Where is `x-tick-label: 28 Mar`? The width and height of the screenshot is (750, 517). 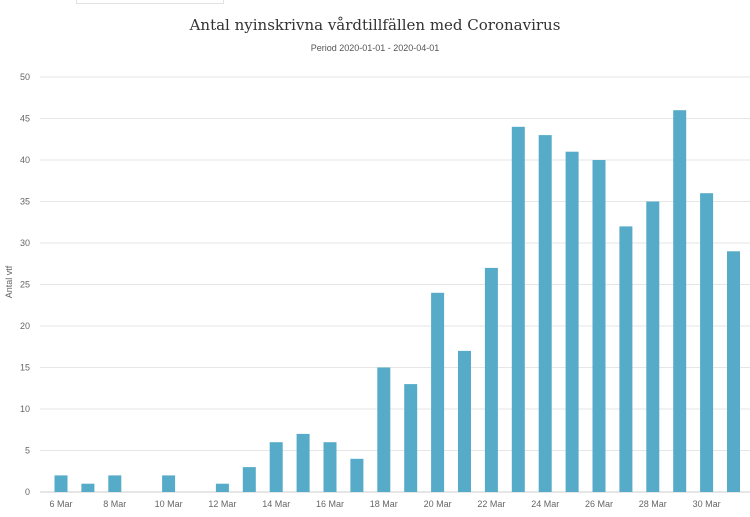
x-tick-label: 28 Mar is located at coordinates (653, 504).